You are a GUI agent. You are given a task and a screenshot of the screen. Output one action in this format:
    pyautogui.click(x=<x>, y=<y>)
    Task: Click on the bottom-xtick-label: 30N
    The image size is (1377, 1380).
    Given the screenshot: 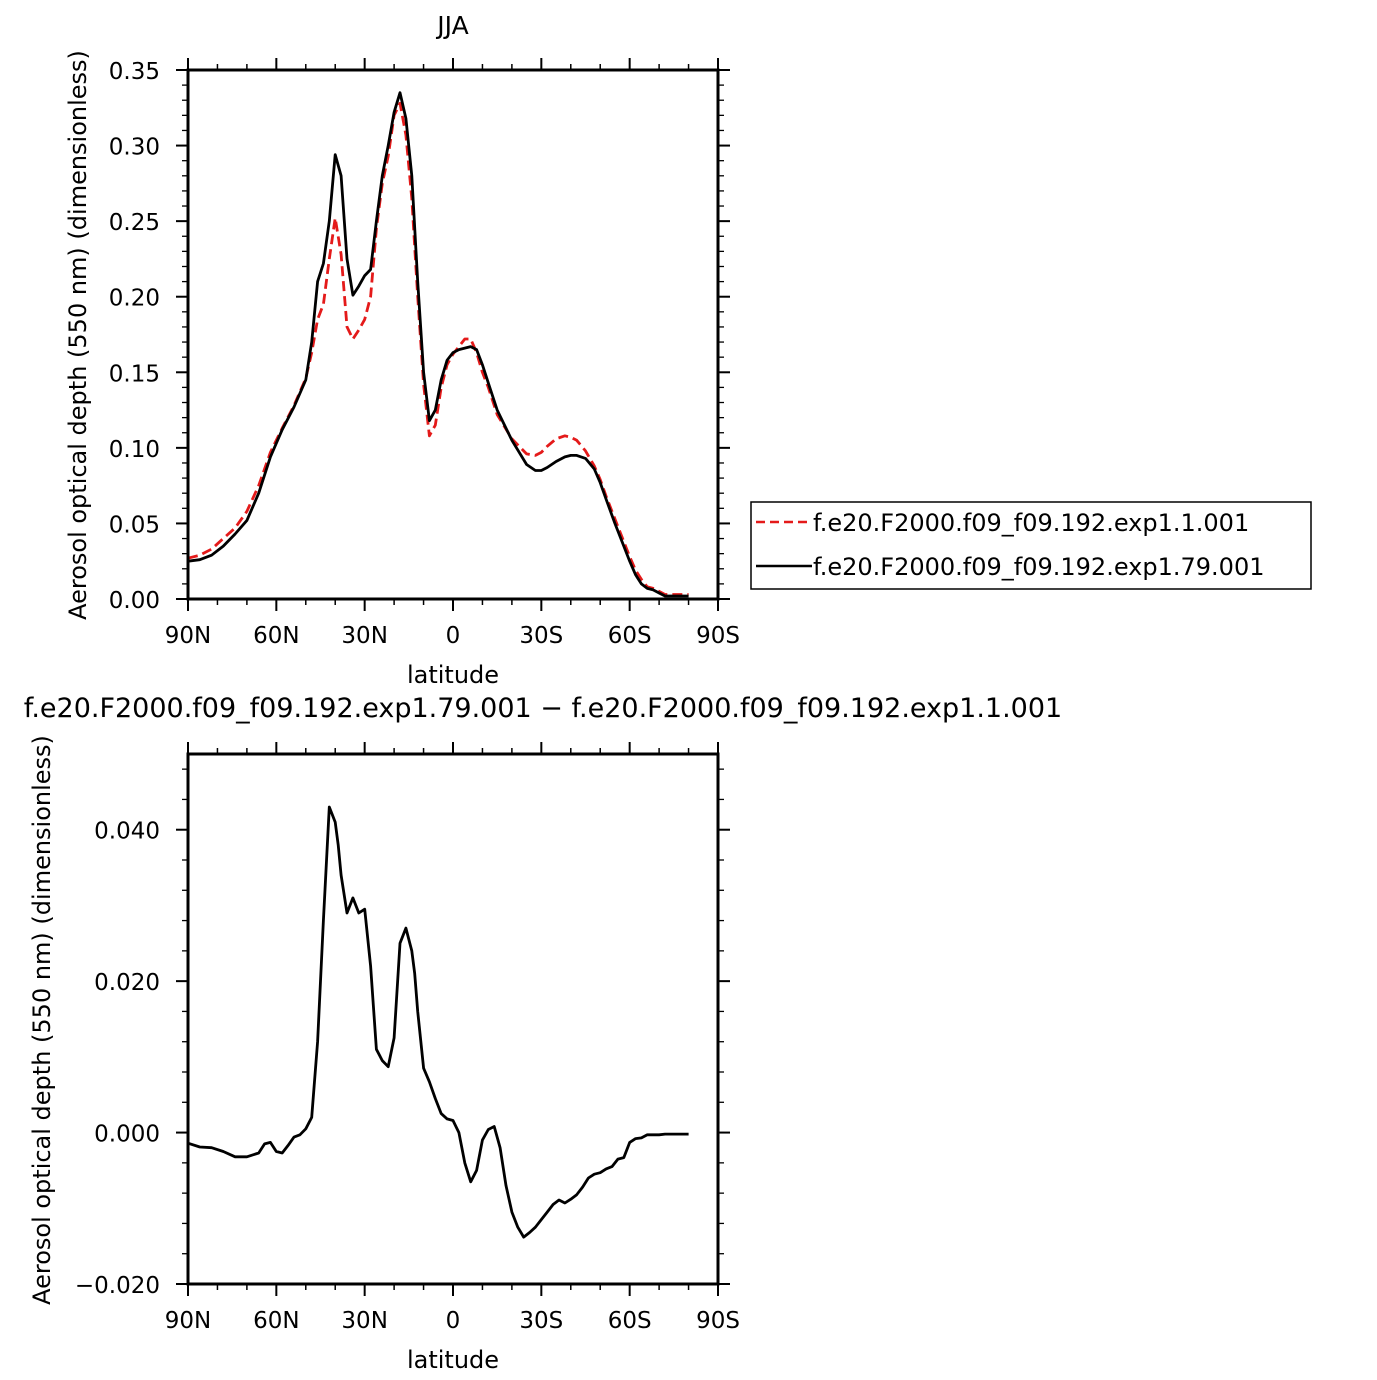 What is the action you would take?
    pyautogui.click(x=364, y=1321)
    